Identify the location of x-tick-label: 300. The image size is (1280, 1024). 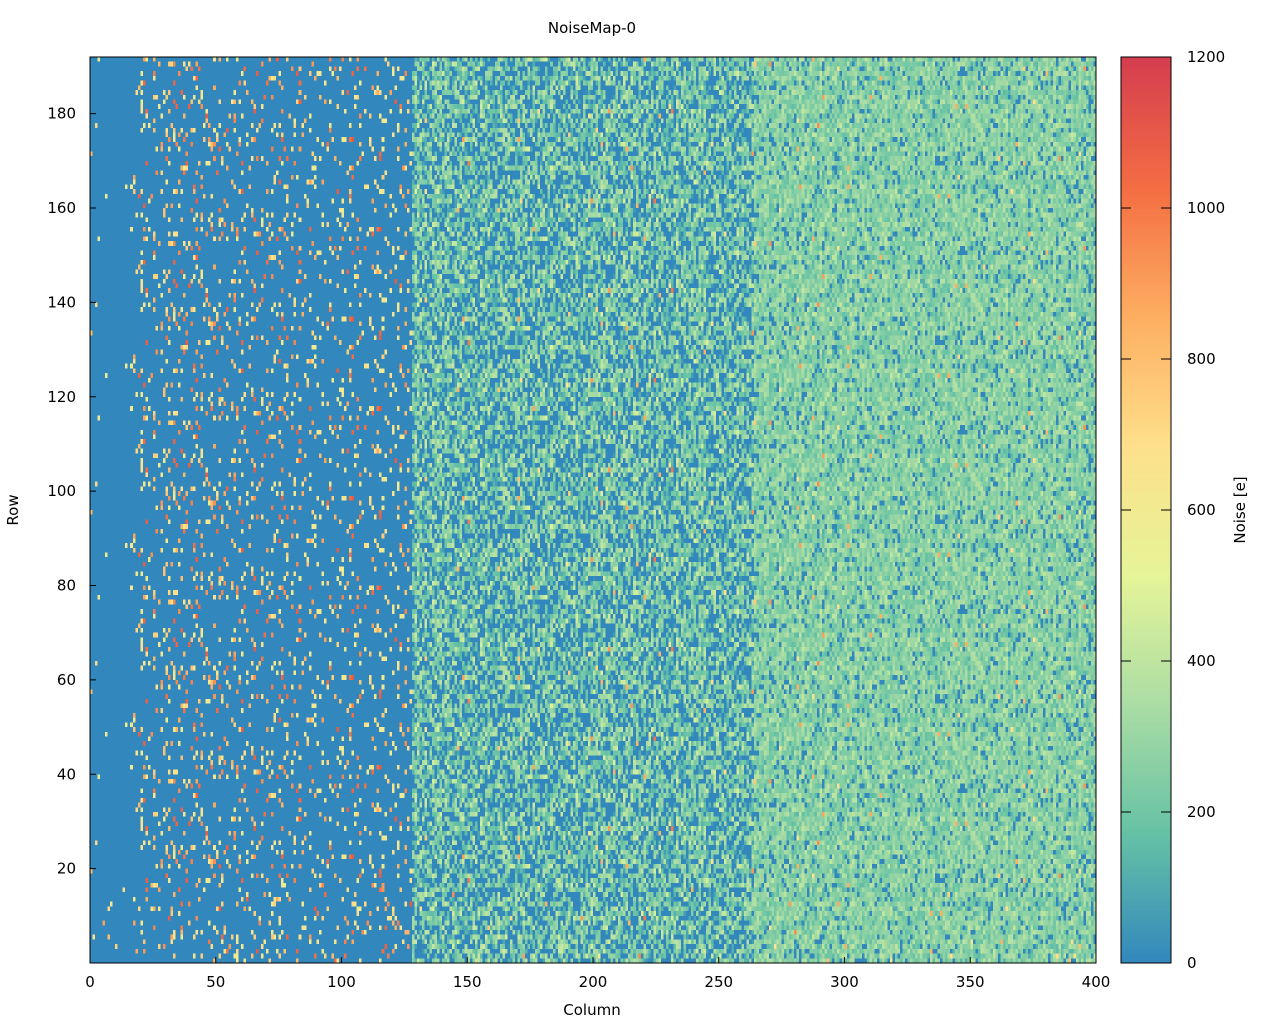
(844, 982).